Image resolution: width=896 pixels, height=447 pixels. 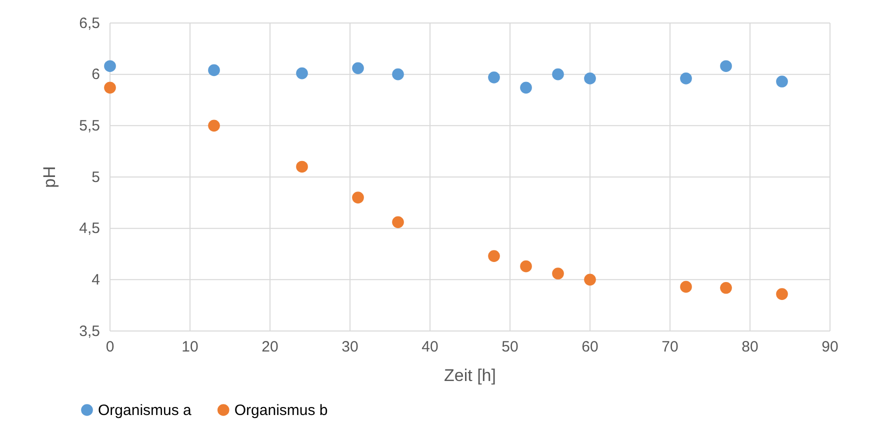 I want to click on x-tick-label: 30, so click(x=350, y=347).